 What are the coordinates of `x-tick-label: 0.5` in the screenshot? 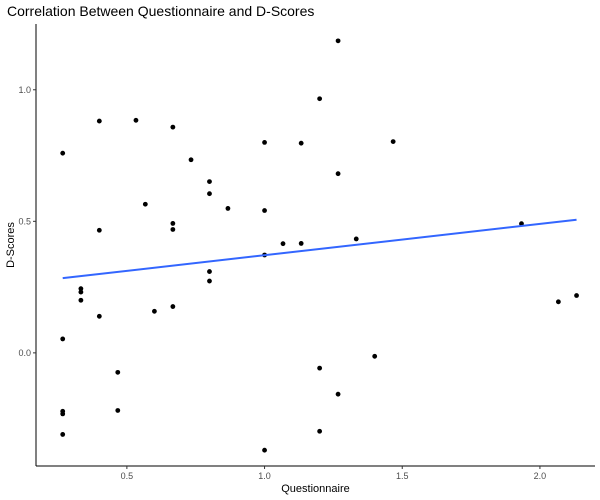 It's located at (127, 476).